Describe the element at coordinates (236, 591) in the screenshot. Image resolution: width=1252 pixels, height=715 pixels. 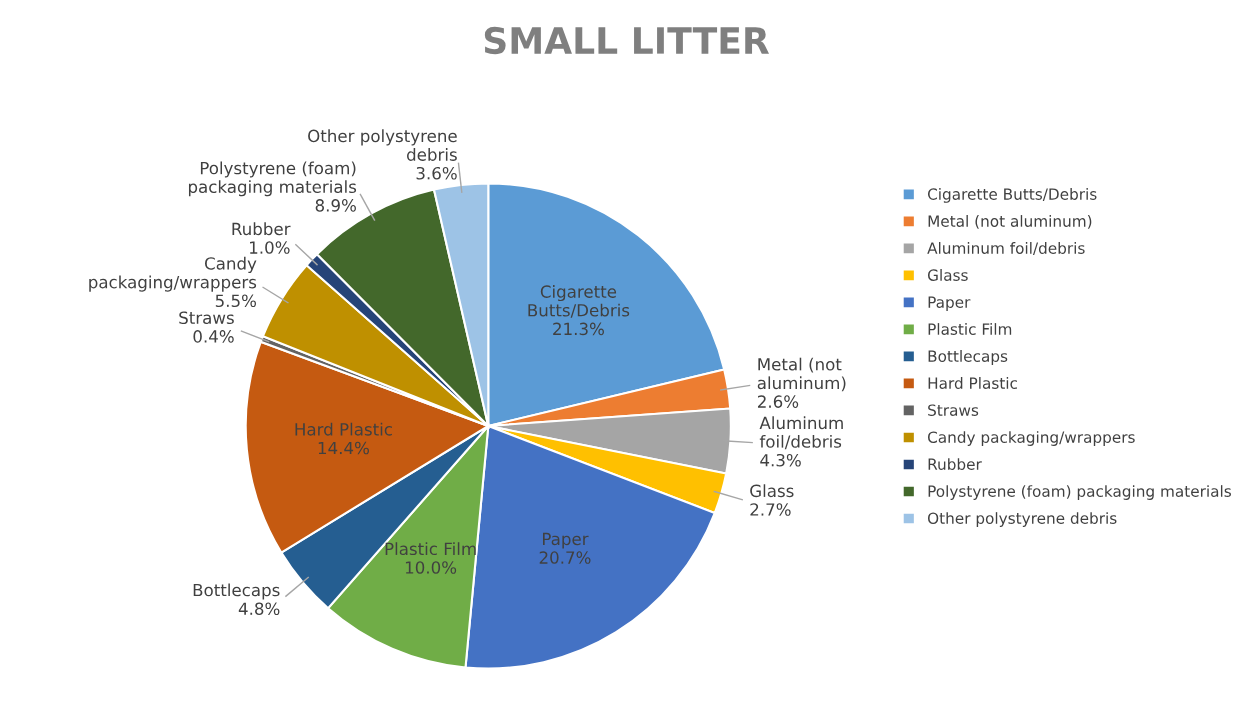
I see `slice-label: Bottlecaps` at that location.